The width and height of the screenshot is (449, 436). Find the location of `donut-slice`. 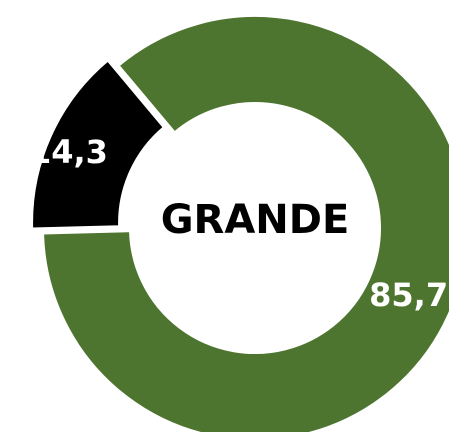

donut-slice is located at coordinates (98, 144).